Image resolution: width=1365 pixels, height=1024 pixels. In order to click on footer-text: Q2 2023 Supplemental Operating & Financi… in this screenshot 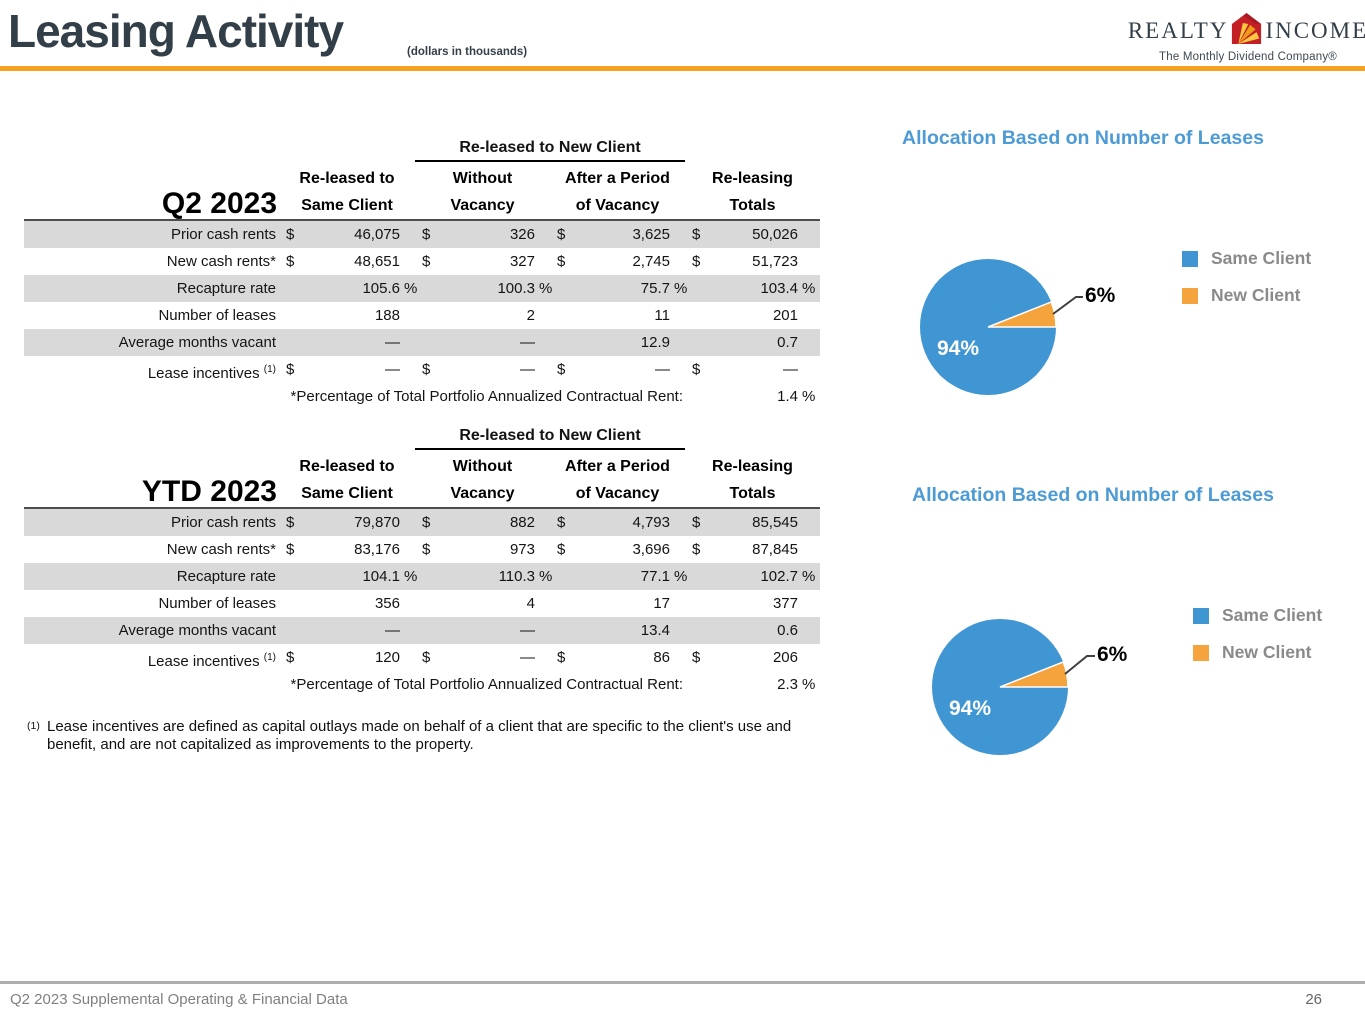, I will do `click(179, 999)`.